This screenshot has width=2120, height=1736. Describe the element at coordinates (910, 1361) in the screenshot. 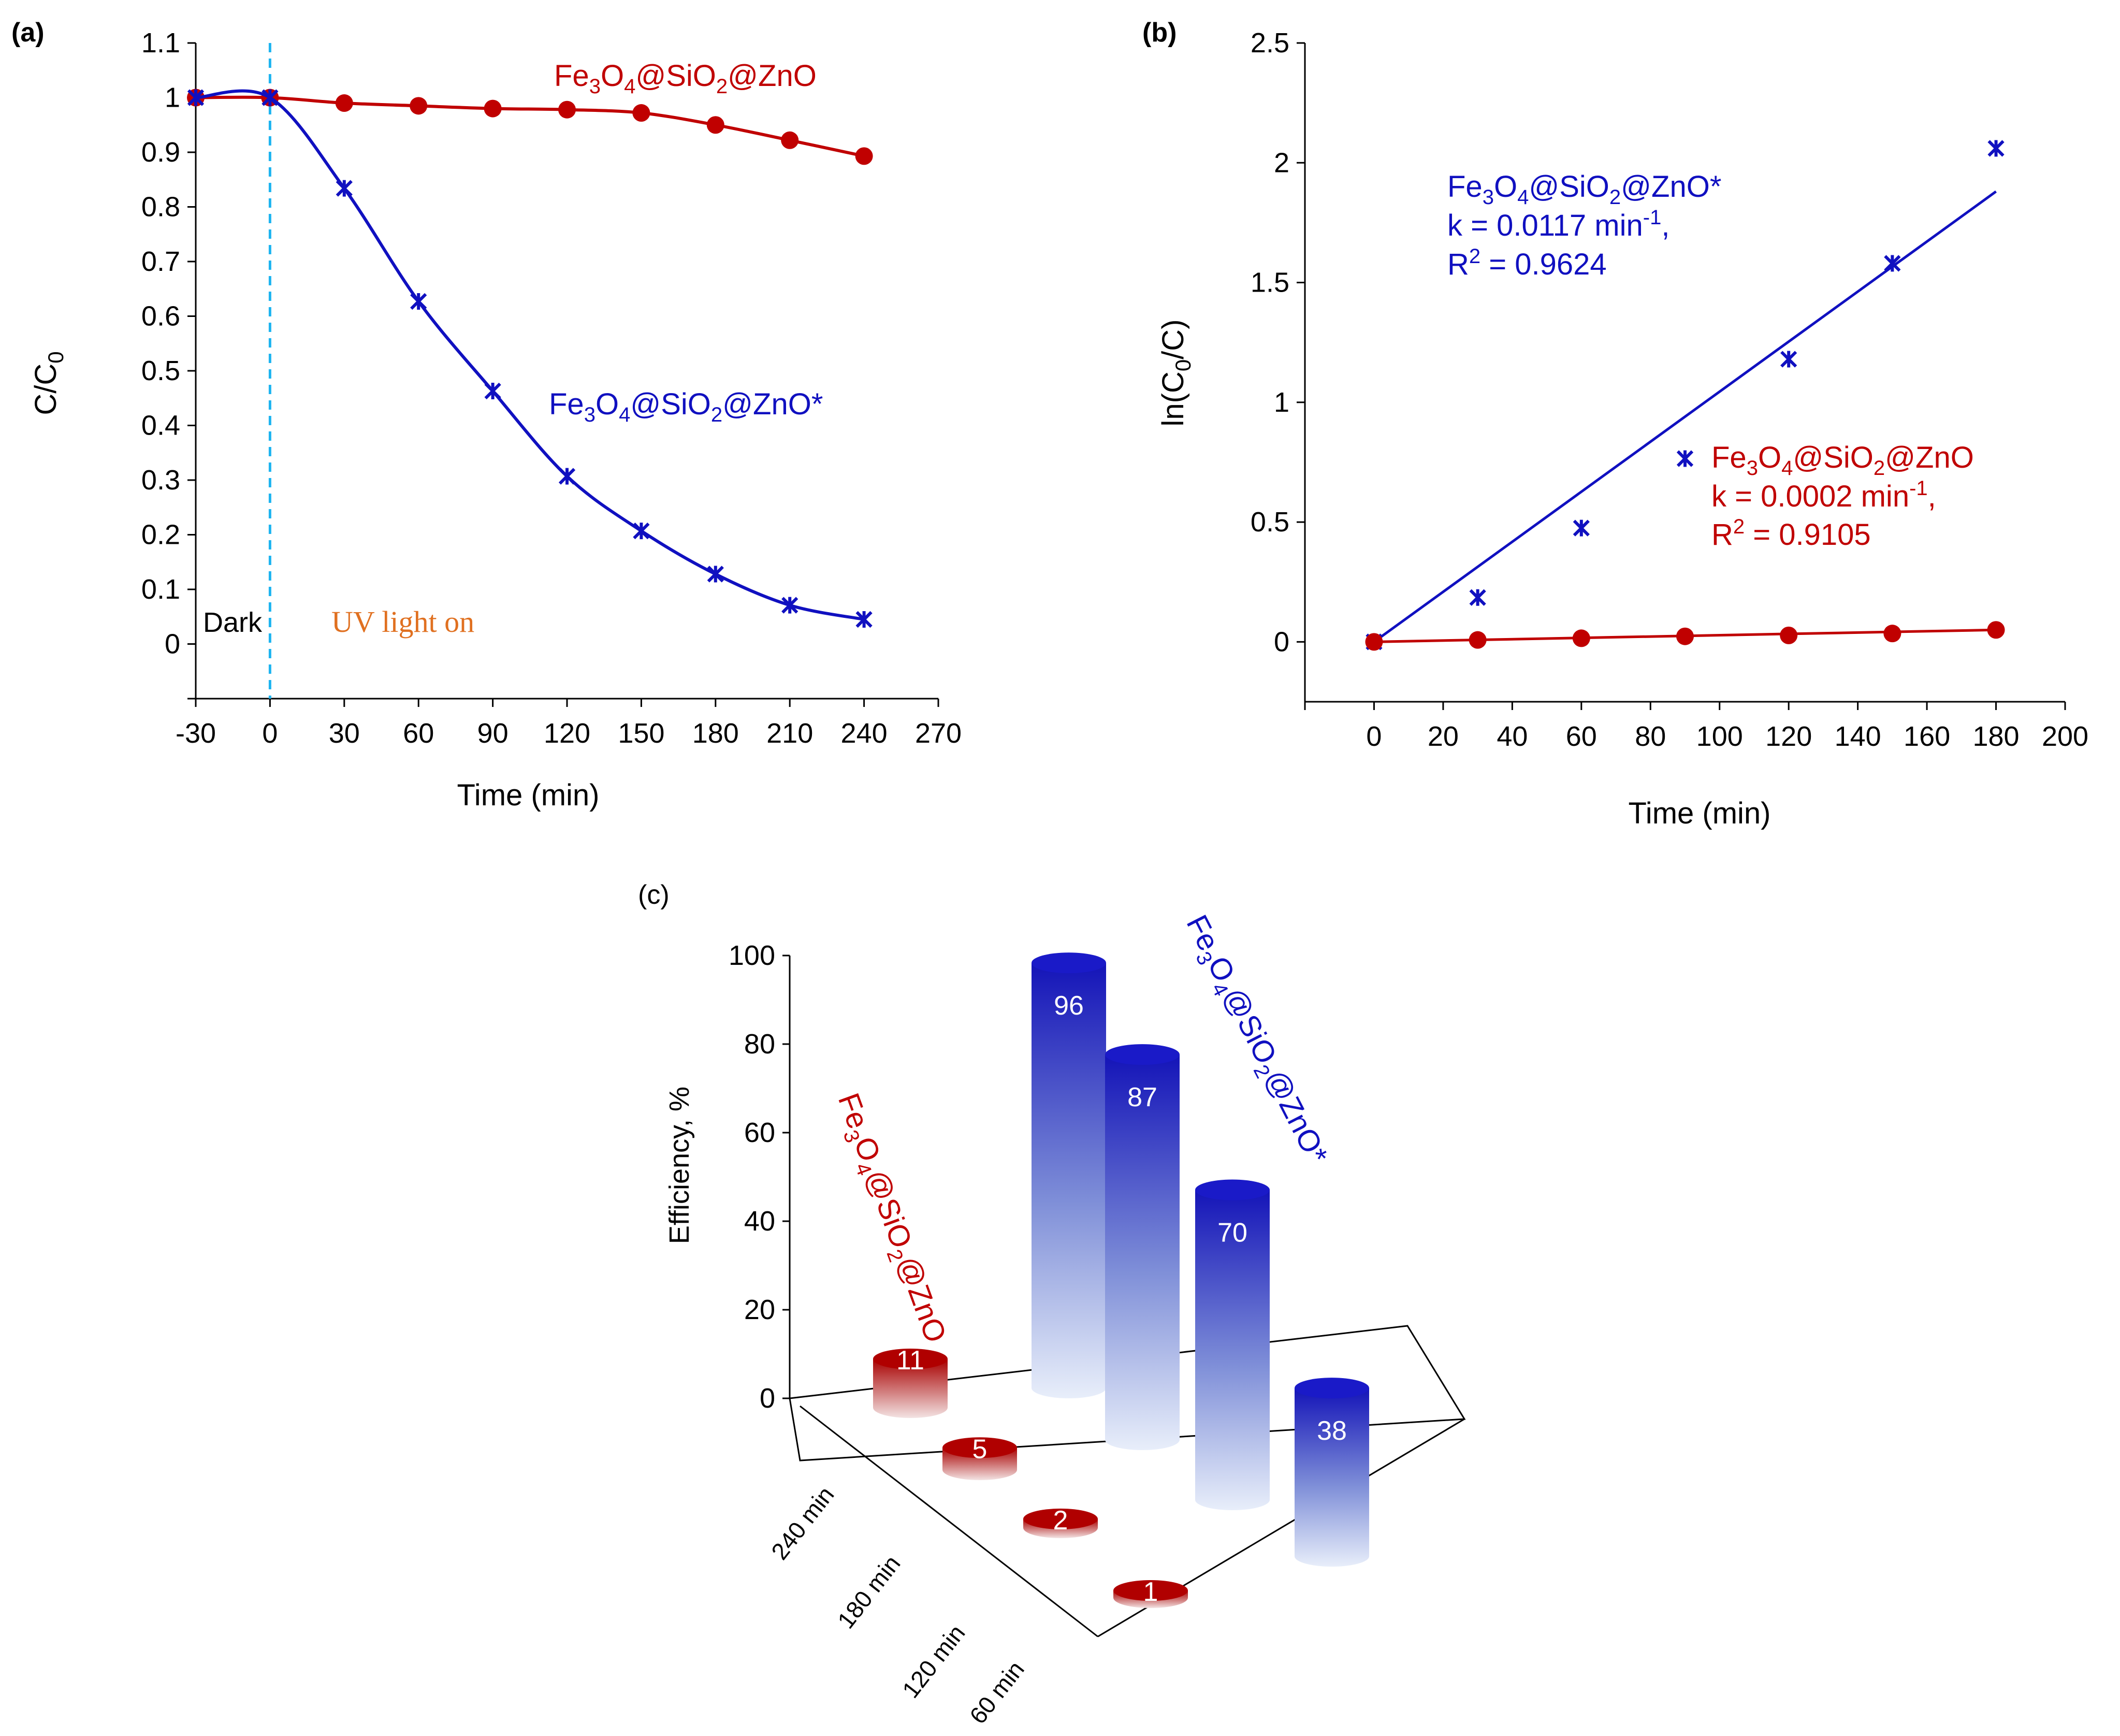

I see `panel-c-bar-red-value-label: 11` at that location.